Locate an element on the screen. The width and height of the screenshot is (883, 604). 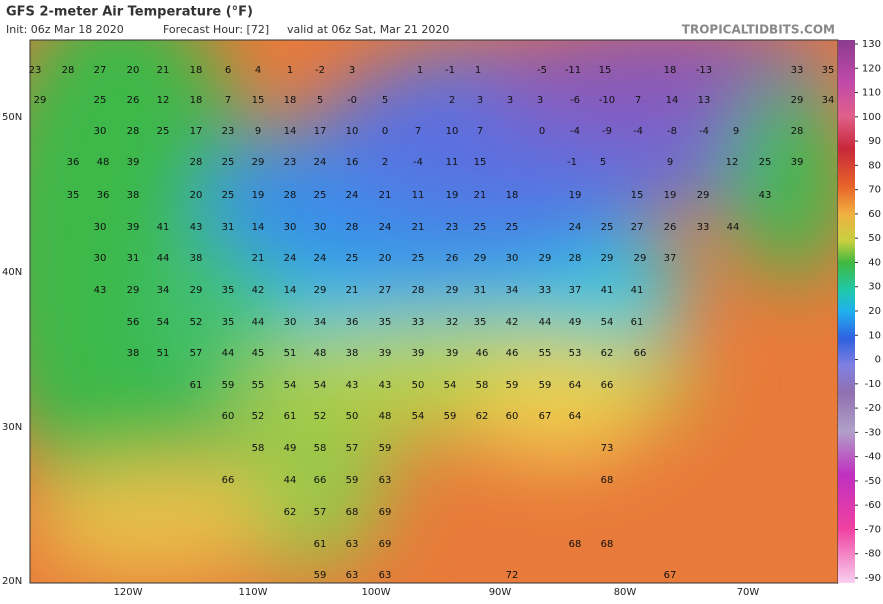
temperature-label: -10 is located at coordinates (607, 100).